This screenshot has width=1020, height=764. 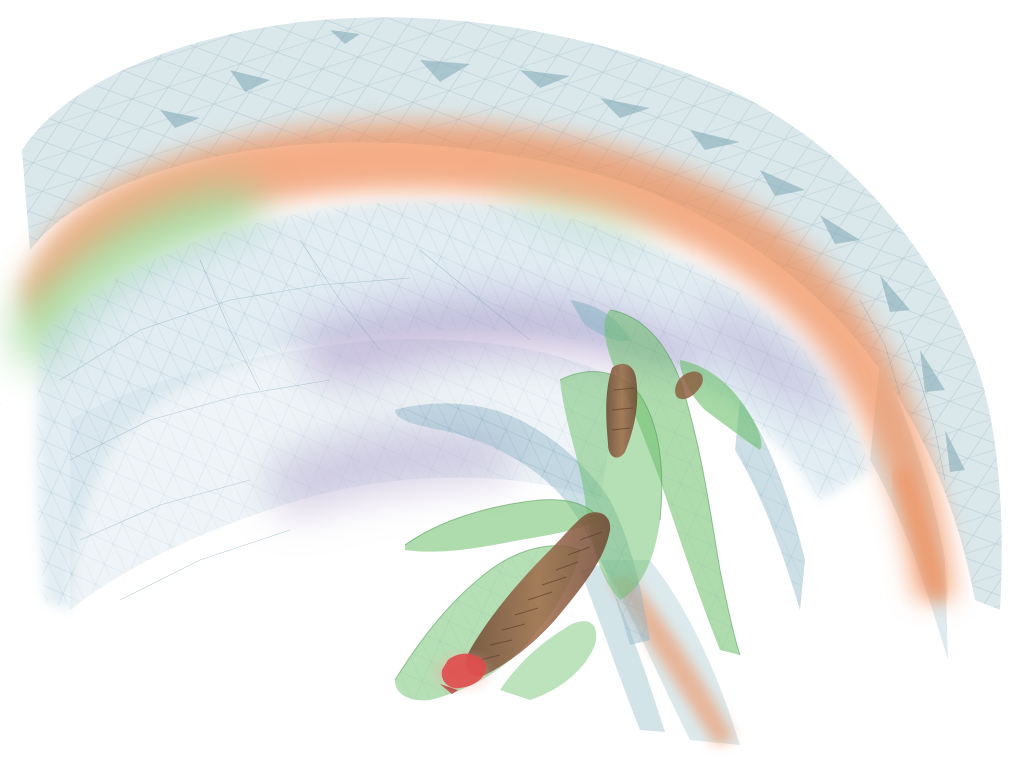 What do you see at coordinates (462, 673) in the screenshot?
I see `red-tip-layer` at bounding box center [462, 673].